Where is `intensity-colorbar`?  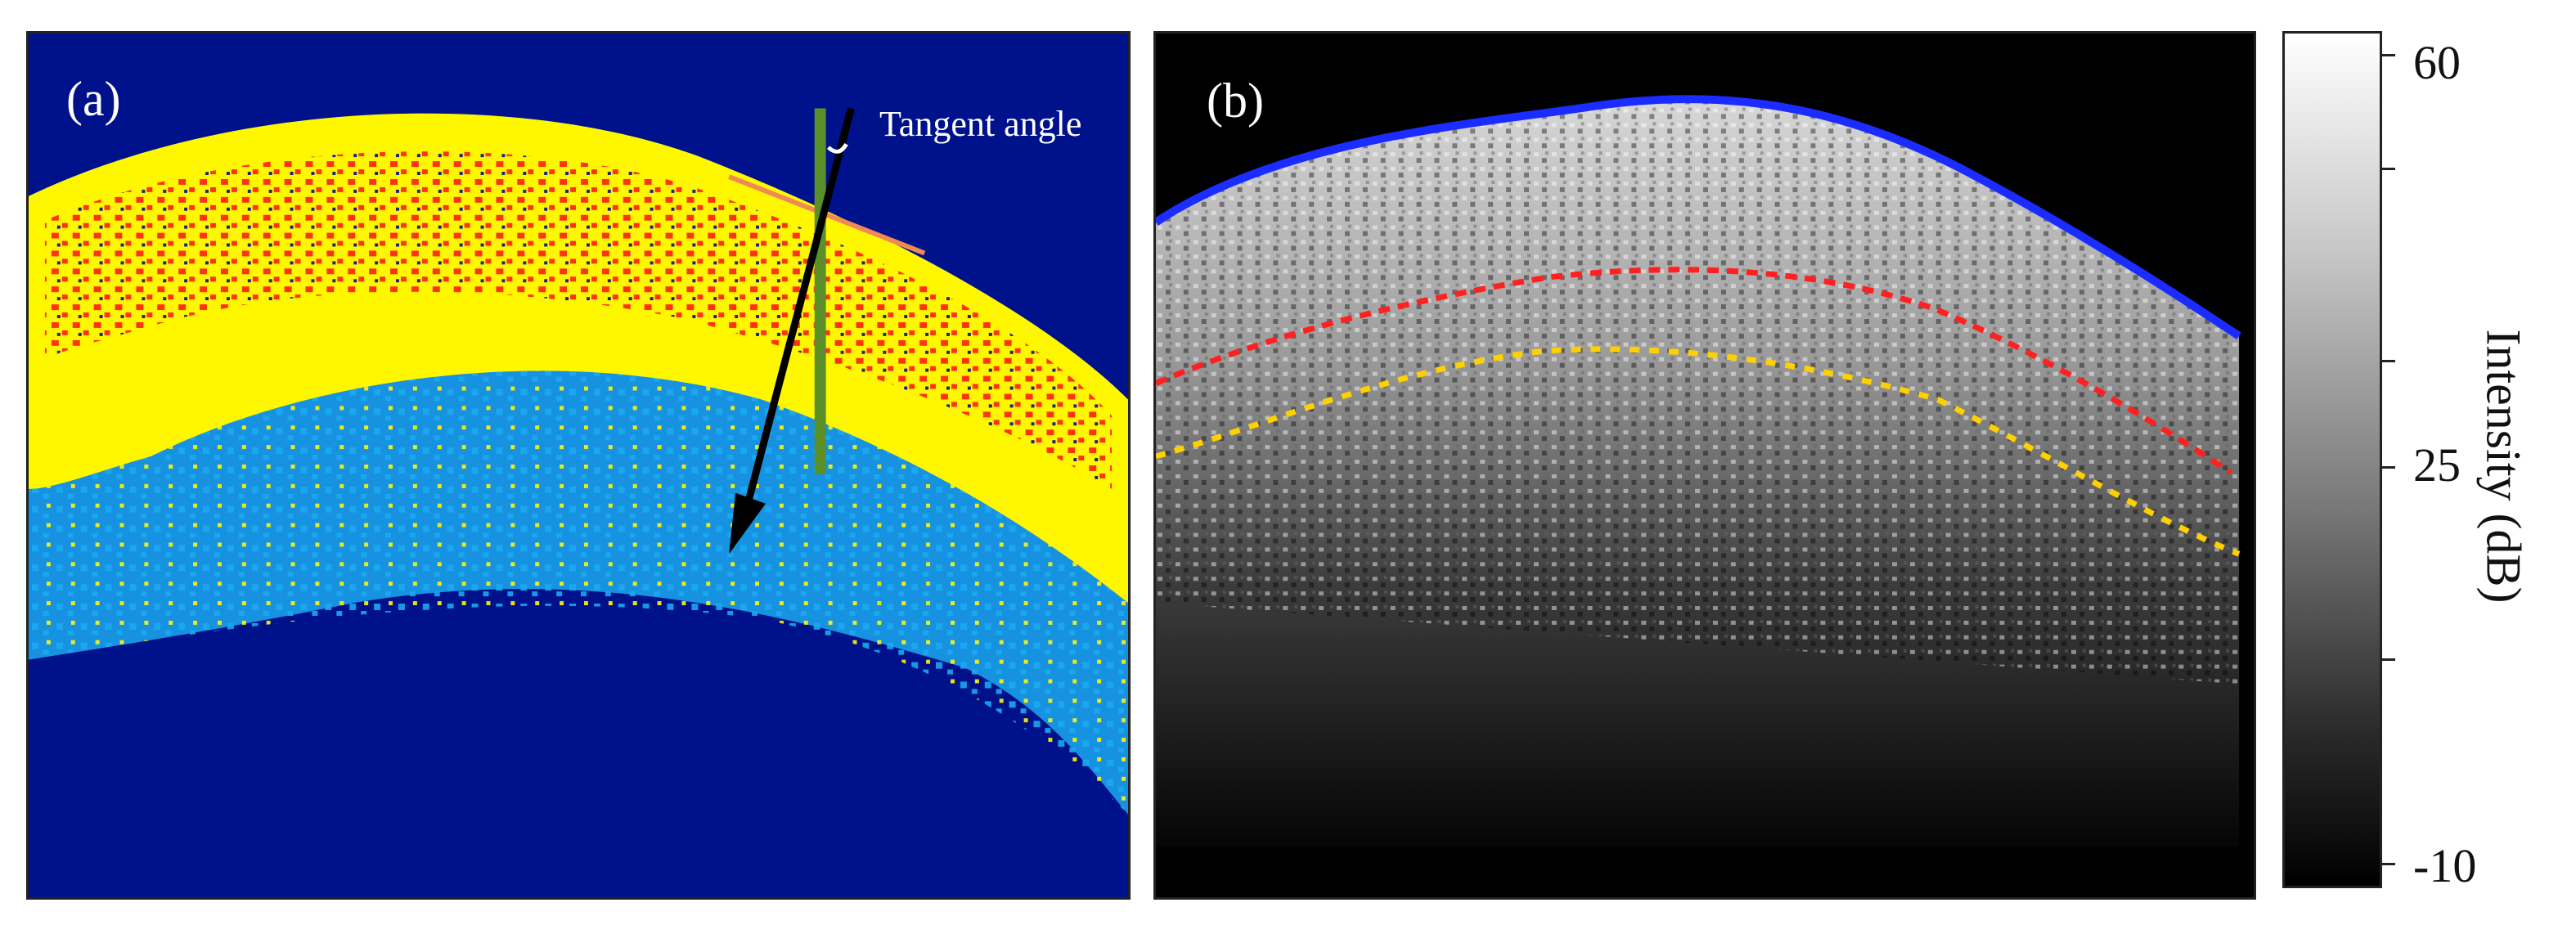
intensity-colorbar is located at coordinates (2332, 459).